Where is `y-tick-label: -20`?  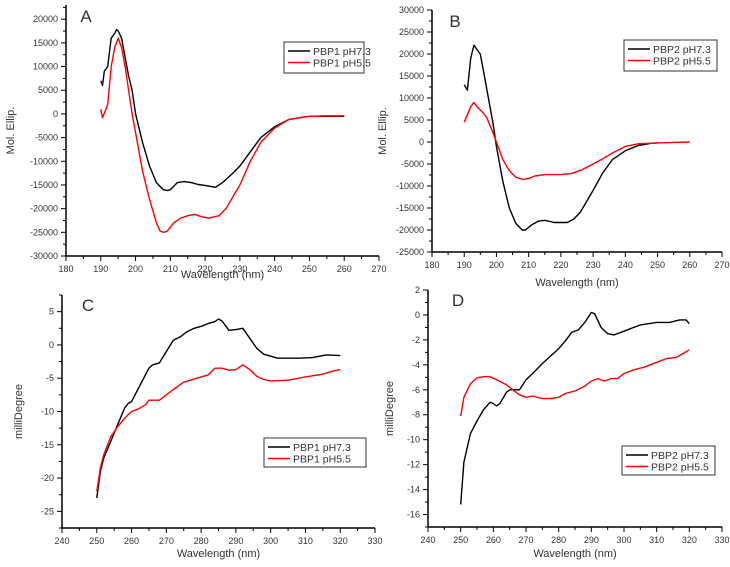 y-tick-label: -20 is located at coordinates (47, 478).